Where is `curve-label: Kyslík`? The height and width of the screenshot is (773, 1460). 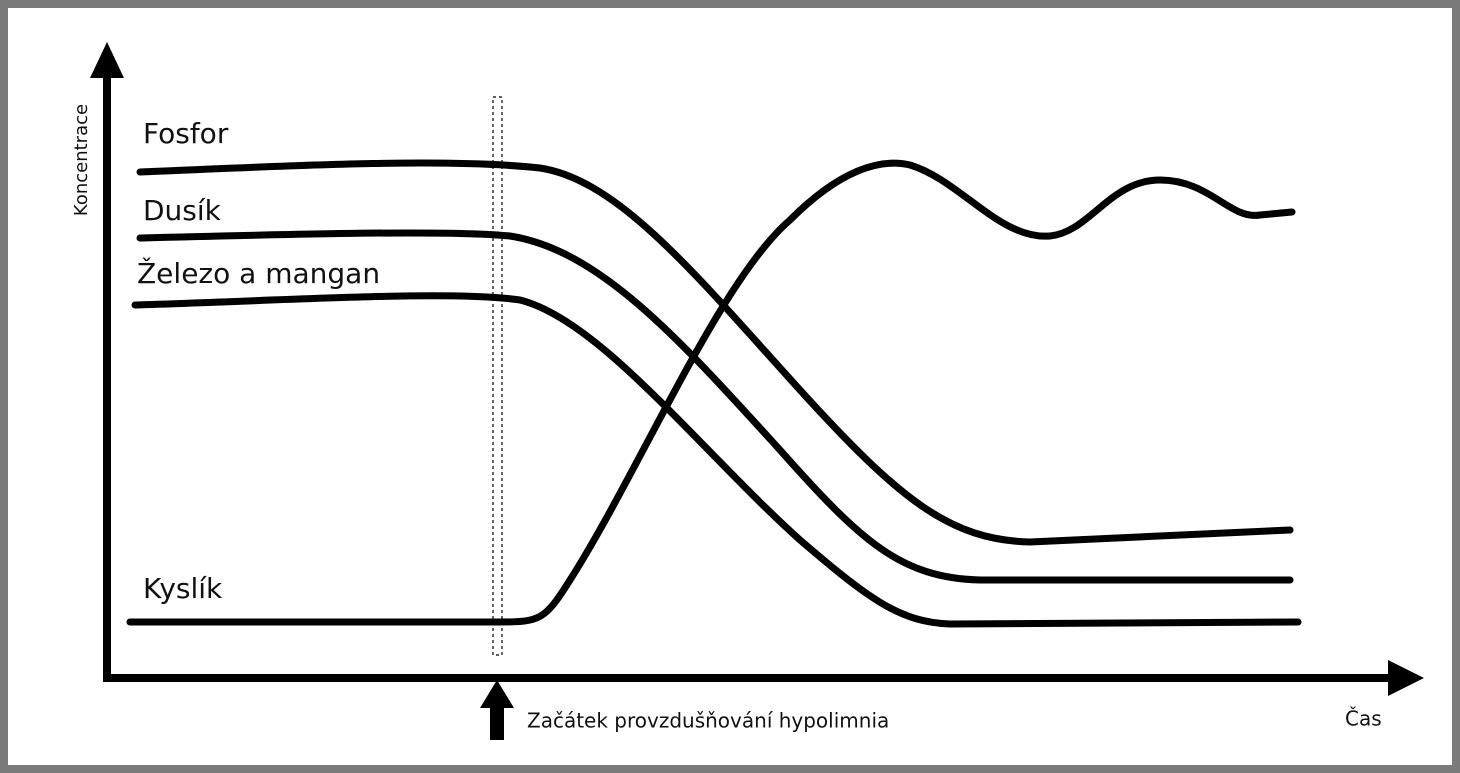
curve-label: Kyslík is located at coordinates (183, 588).